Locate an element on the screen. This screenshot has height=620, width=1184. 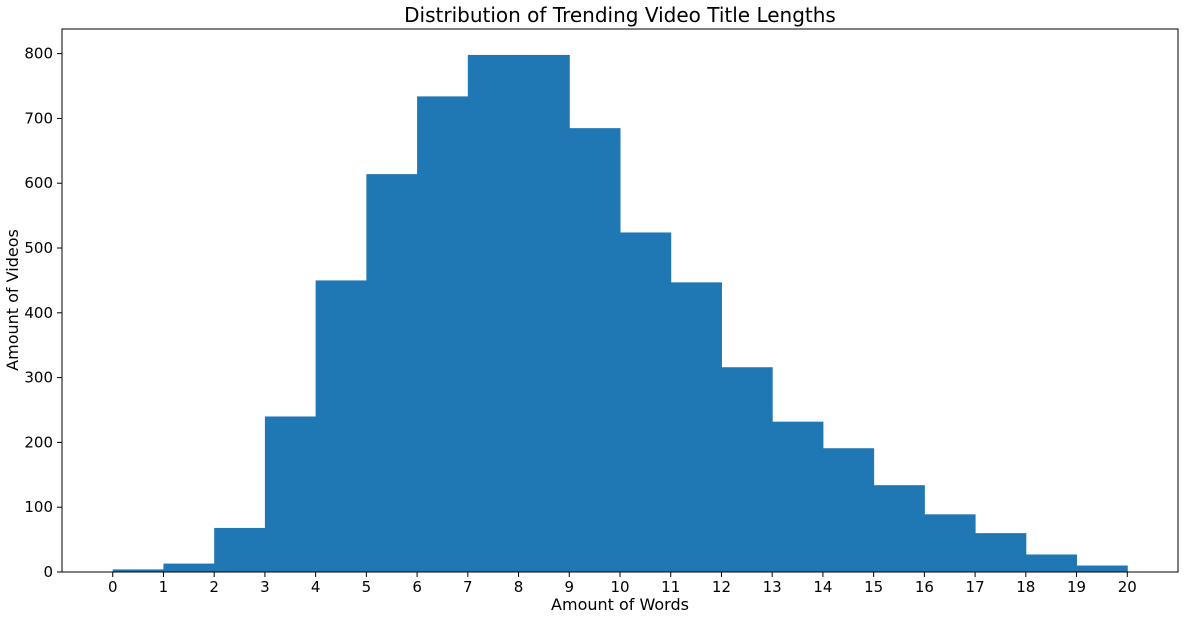
x-tick-label: 3 is located at coordinates (265, 587).